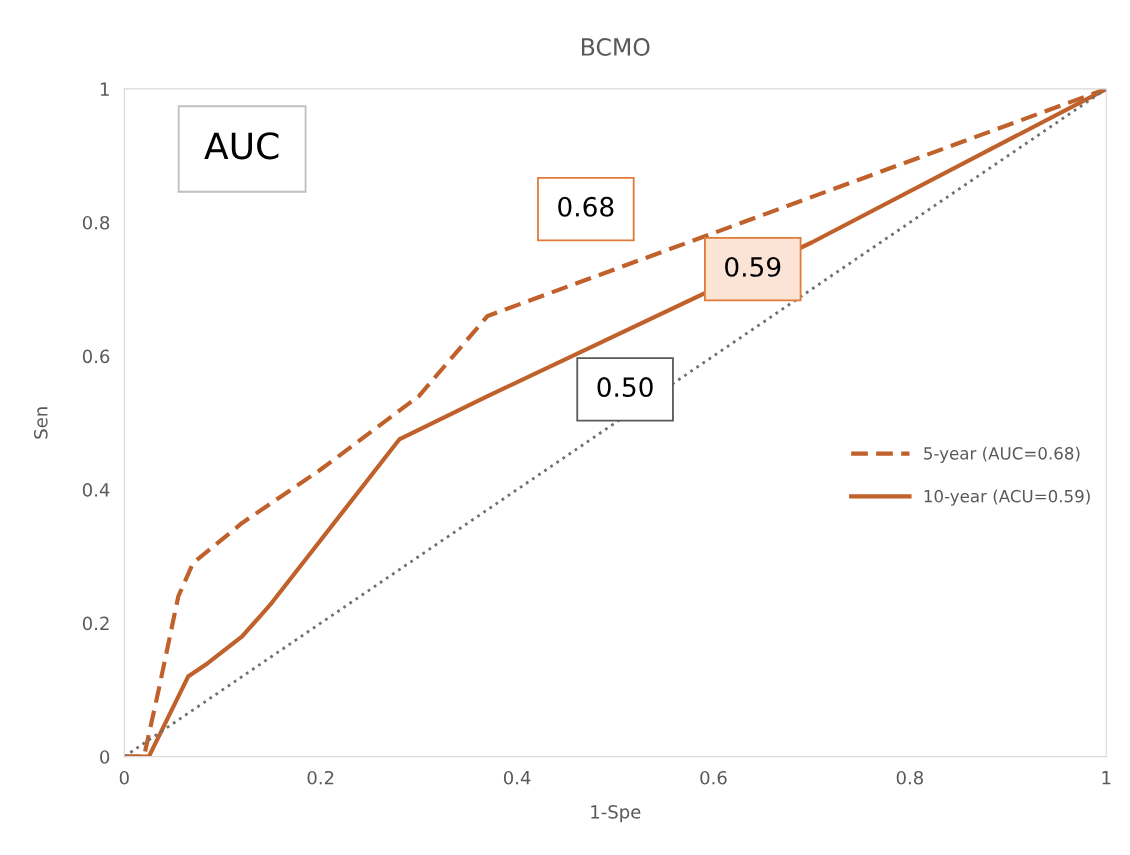  Describe the element at coordinates (517, 777) in the screenshot. I see `x-tick-label: 0.4` at that location.